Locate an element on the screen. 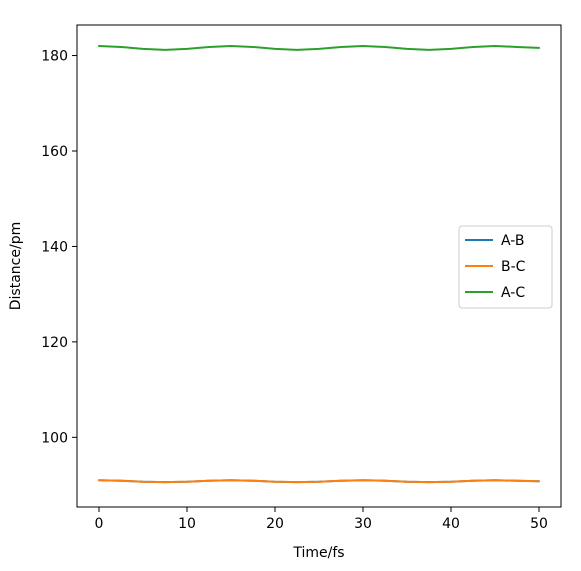 The width and height of the screenshot is (581, 571). x-tick-label: 50 is located at coordinates (539, 524).